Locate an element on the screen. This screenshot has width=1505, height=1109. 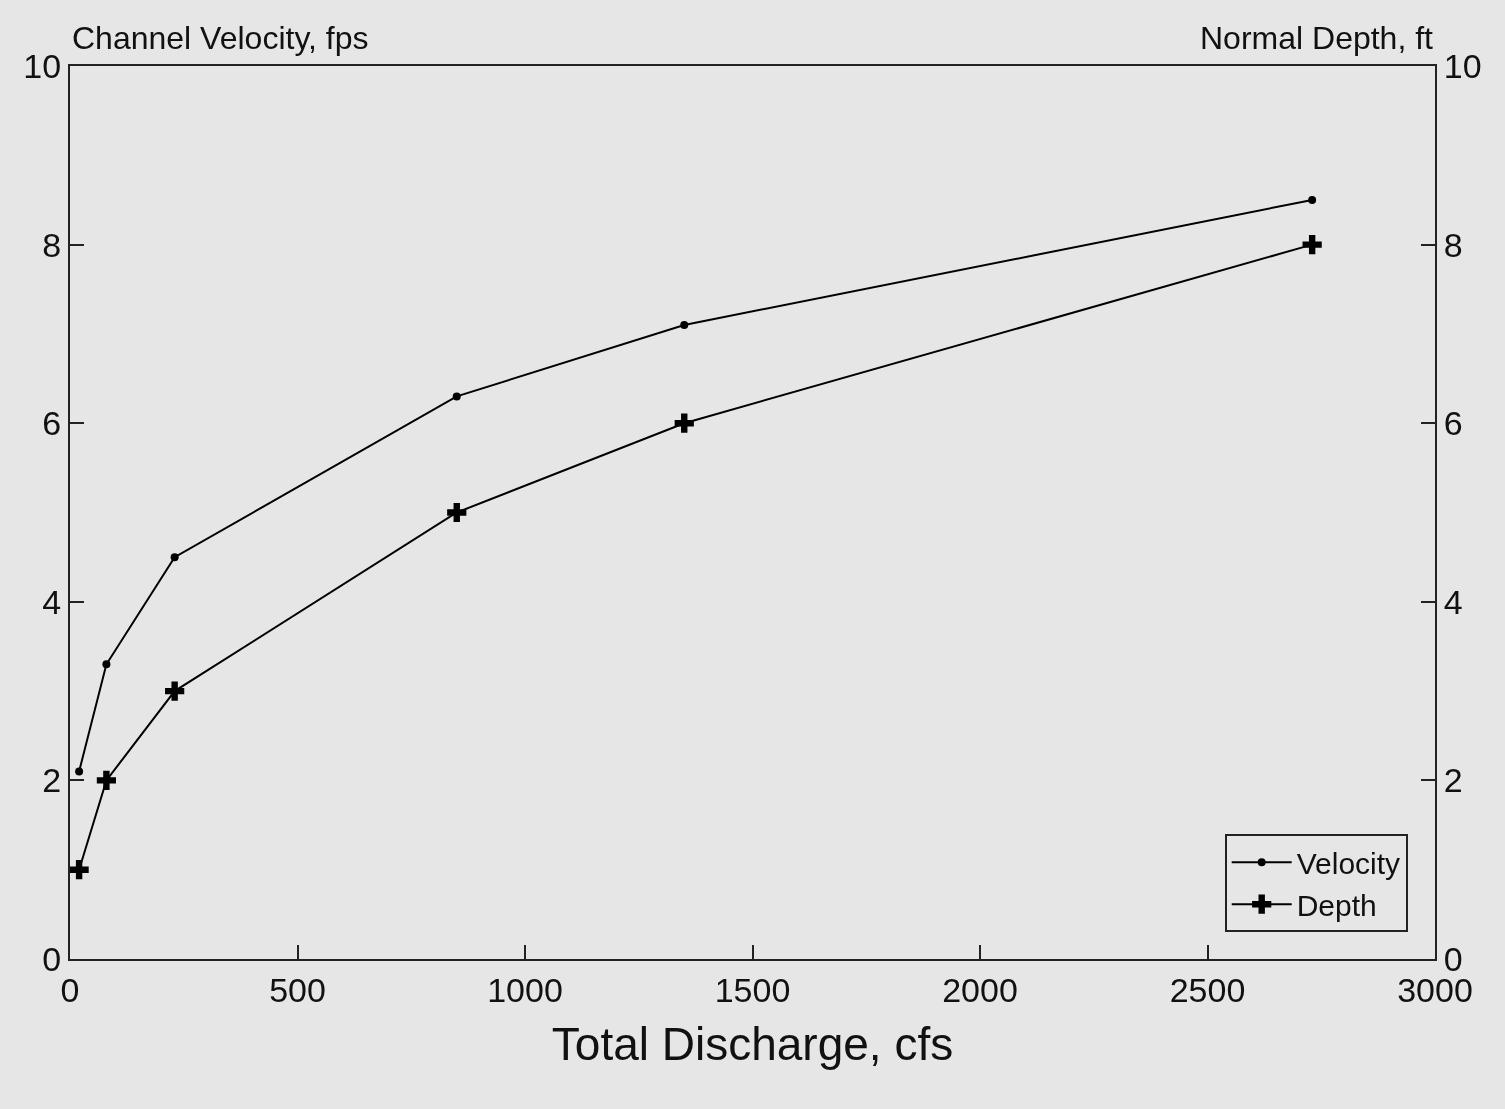
y-tick-label: 4 is located at coordinates (52, 601).